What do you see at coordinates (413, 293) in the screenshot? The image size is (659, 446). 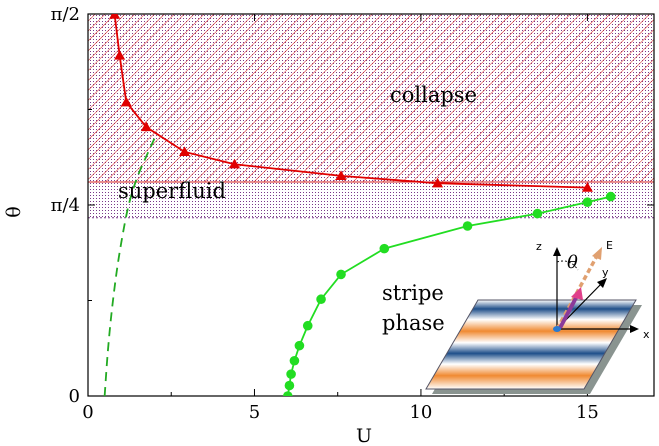 I see `stripe-phase-label-line1: stripe` at bounding box center [413, 293].